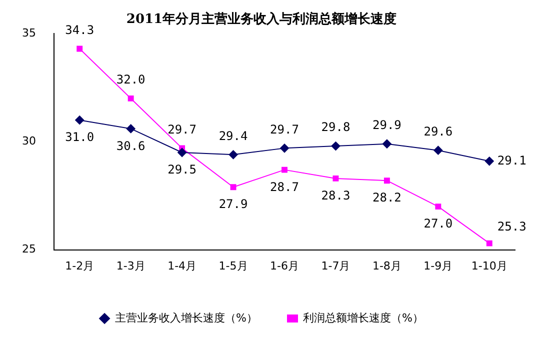 This screenshot has height=344, width=555. Describe the element at coordinates (335, 265) in the screenshot. I see `x-tick-label: 1-7月` at that location.